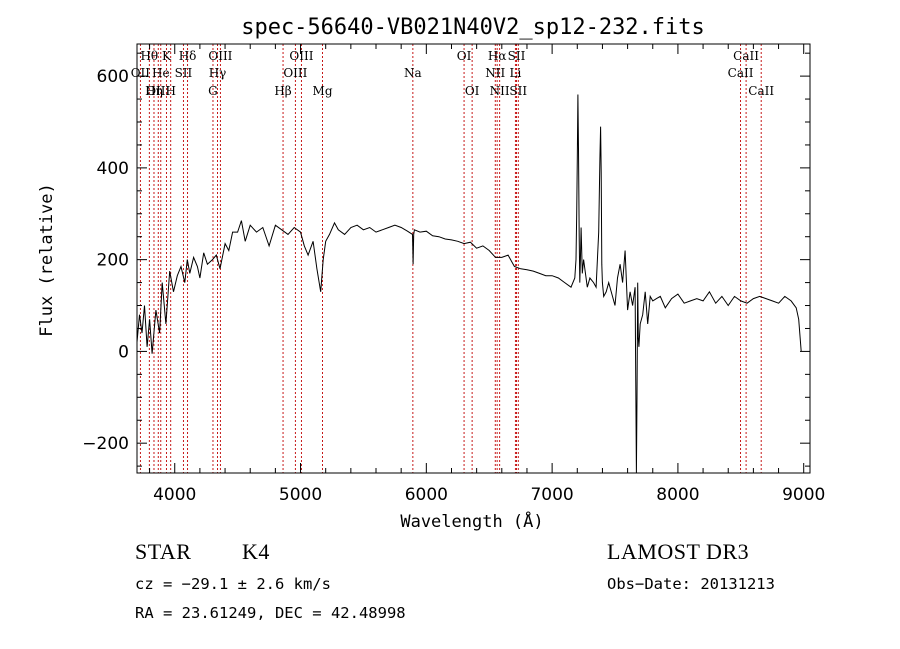 The image size is (900, 649). Describe the element at coordinates (413, 73) in the screenshot. I see `emission-line-label: Na` at that location.